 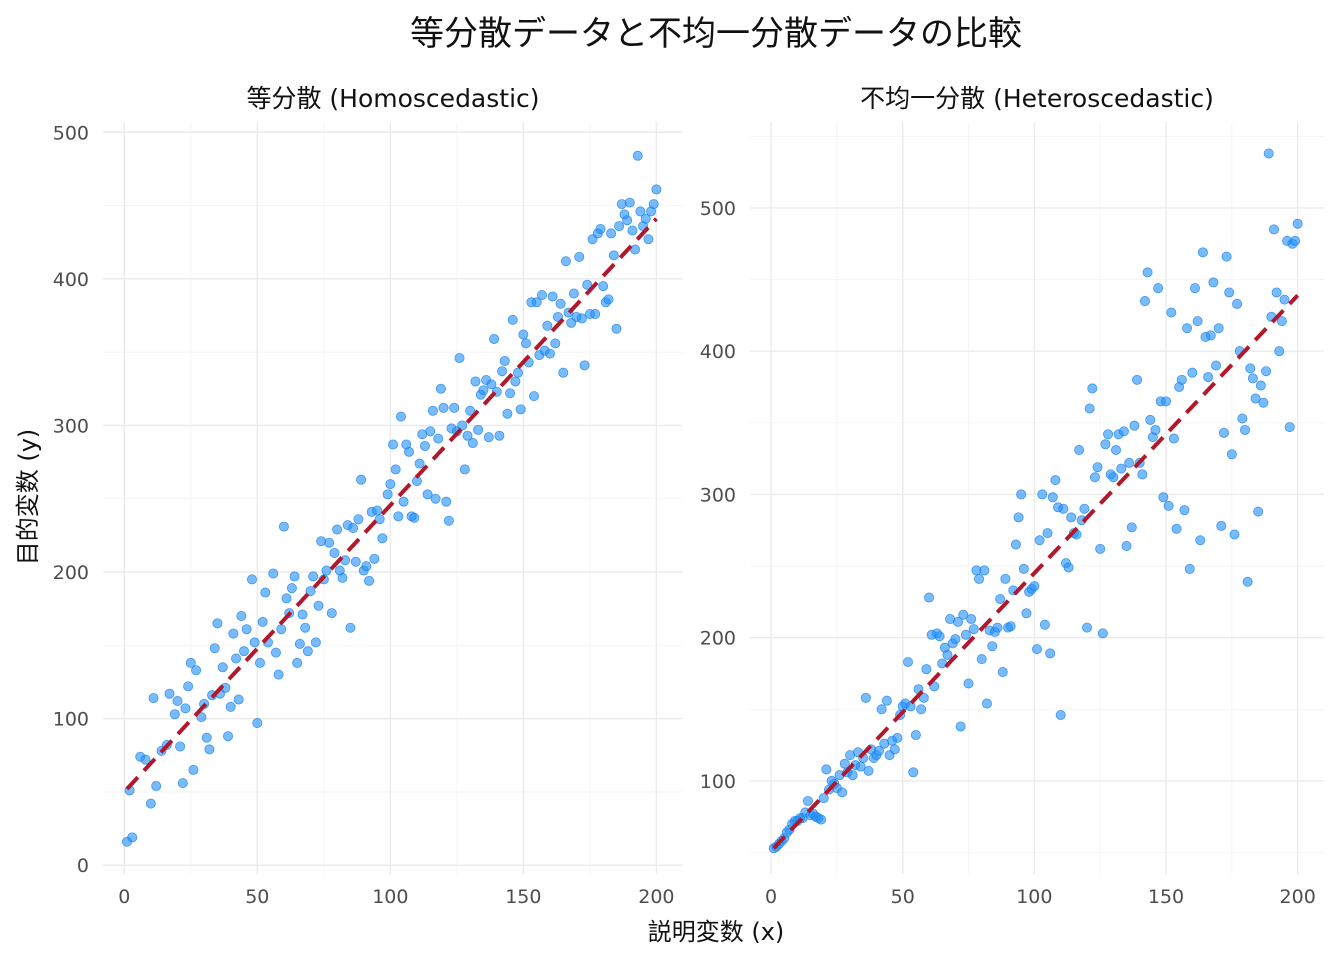 What do you see at coordinates (718, 639) in the screenshot?
I see `y-tick-label: 200` at bounding box center [718, 639].